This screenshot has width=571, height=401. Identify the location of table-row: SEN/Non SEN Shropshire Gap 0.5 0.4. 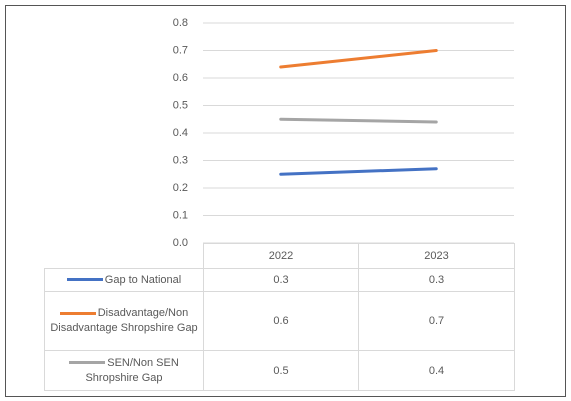
(279, 370).